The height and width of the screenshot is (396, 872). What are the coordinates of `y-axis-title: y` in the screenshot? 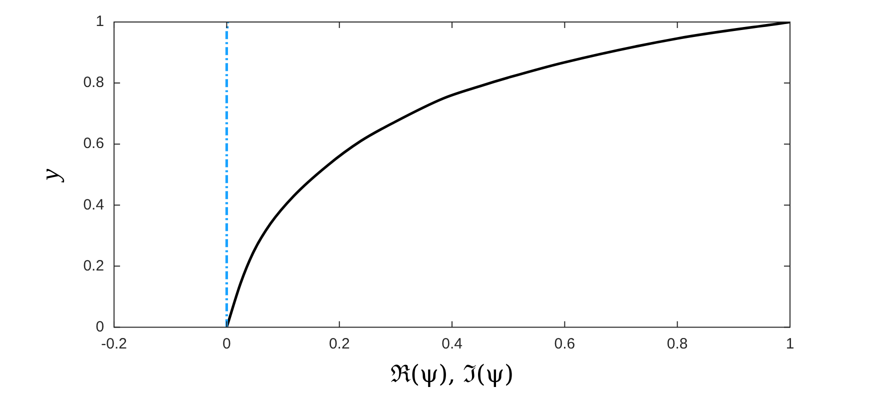 It's located at (49, 176).